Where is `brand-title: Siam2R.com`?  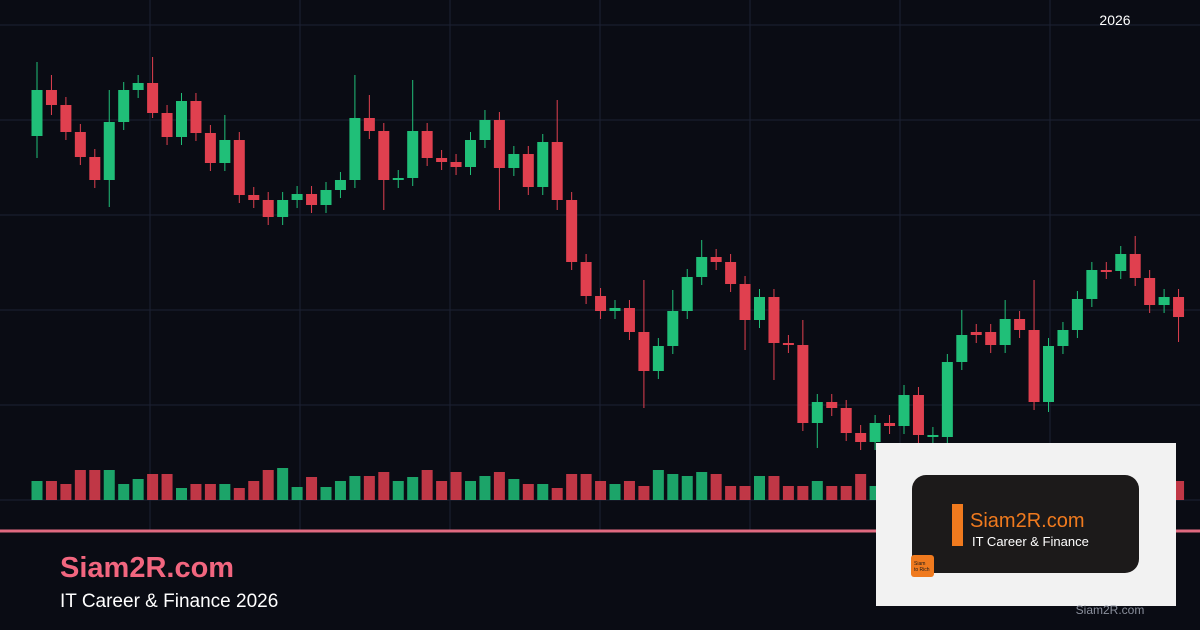 brand-title: Siam2R.com is located at coordinates (147, 568).